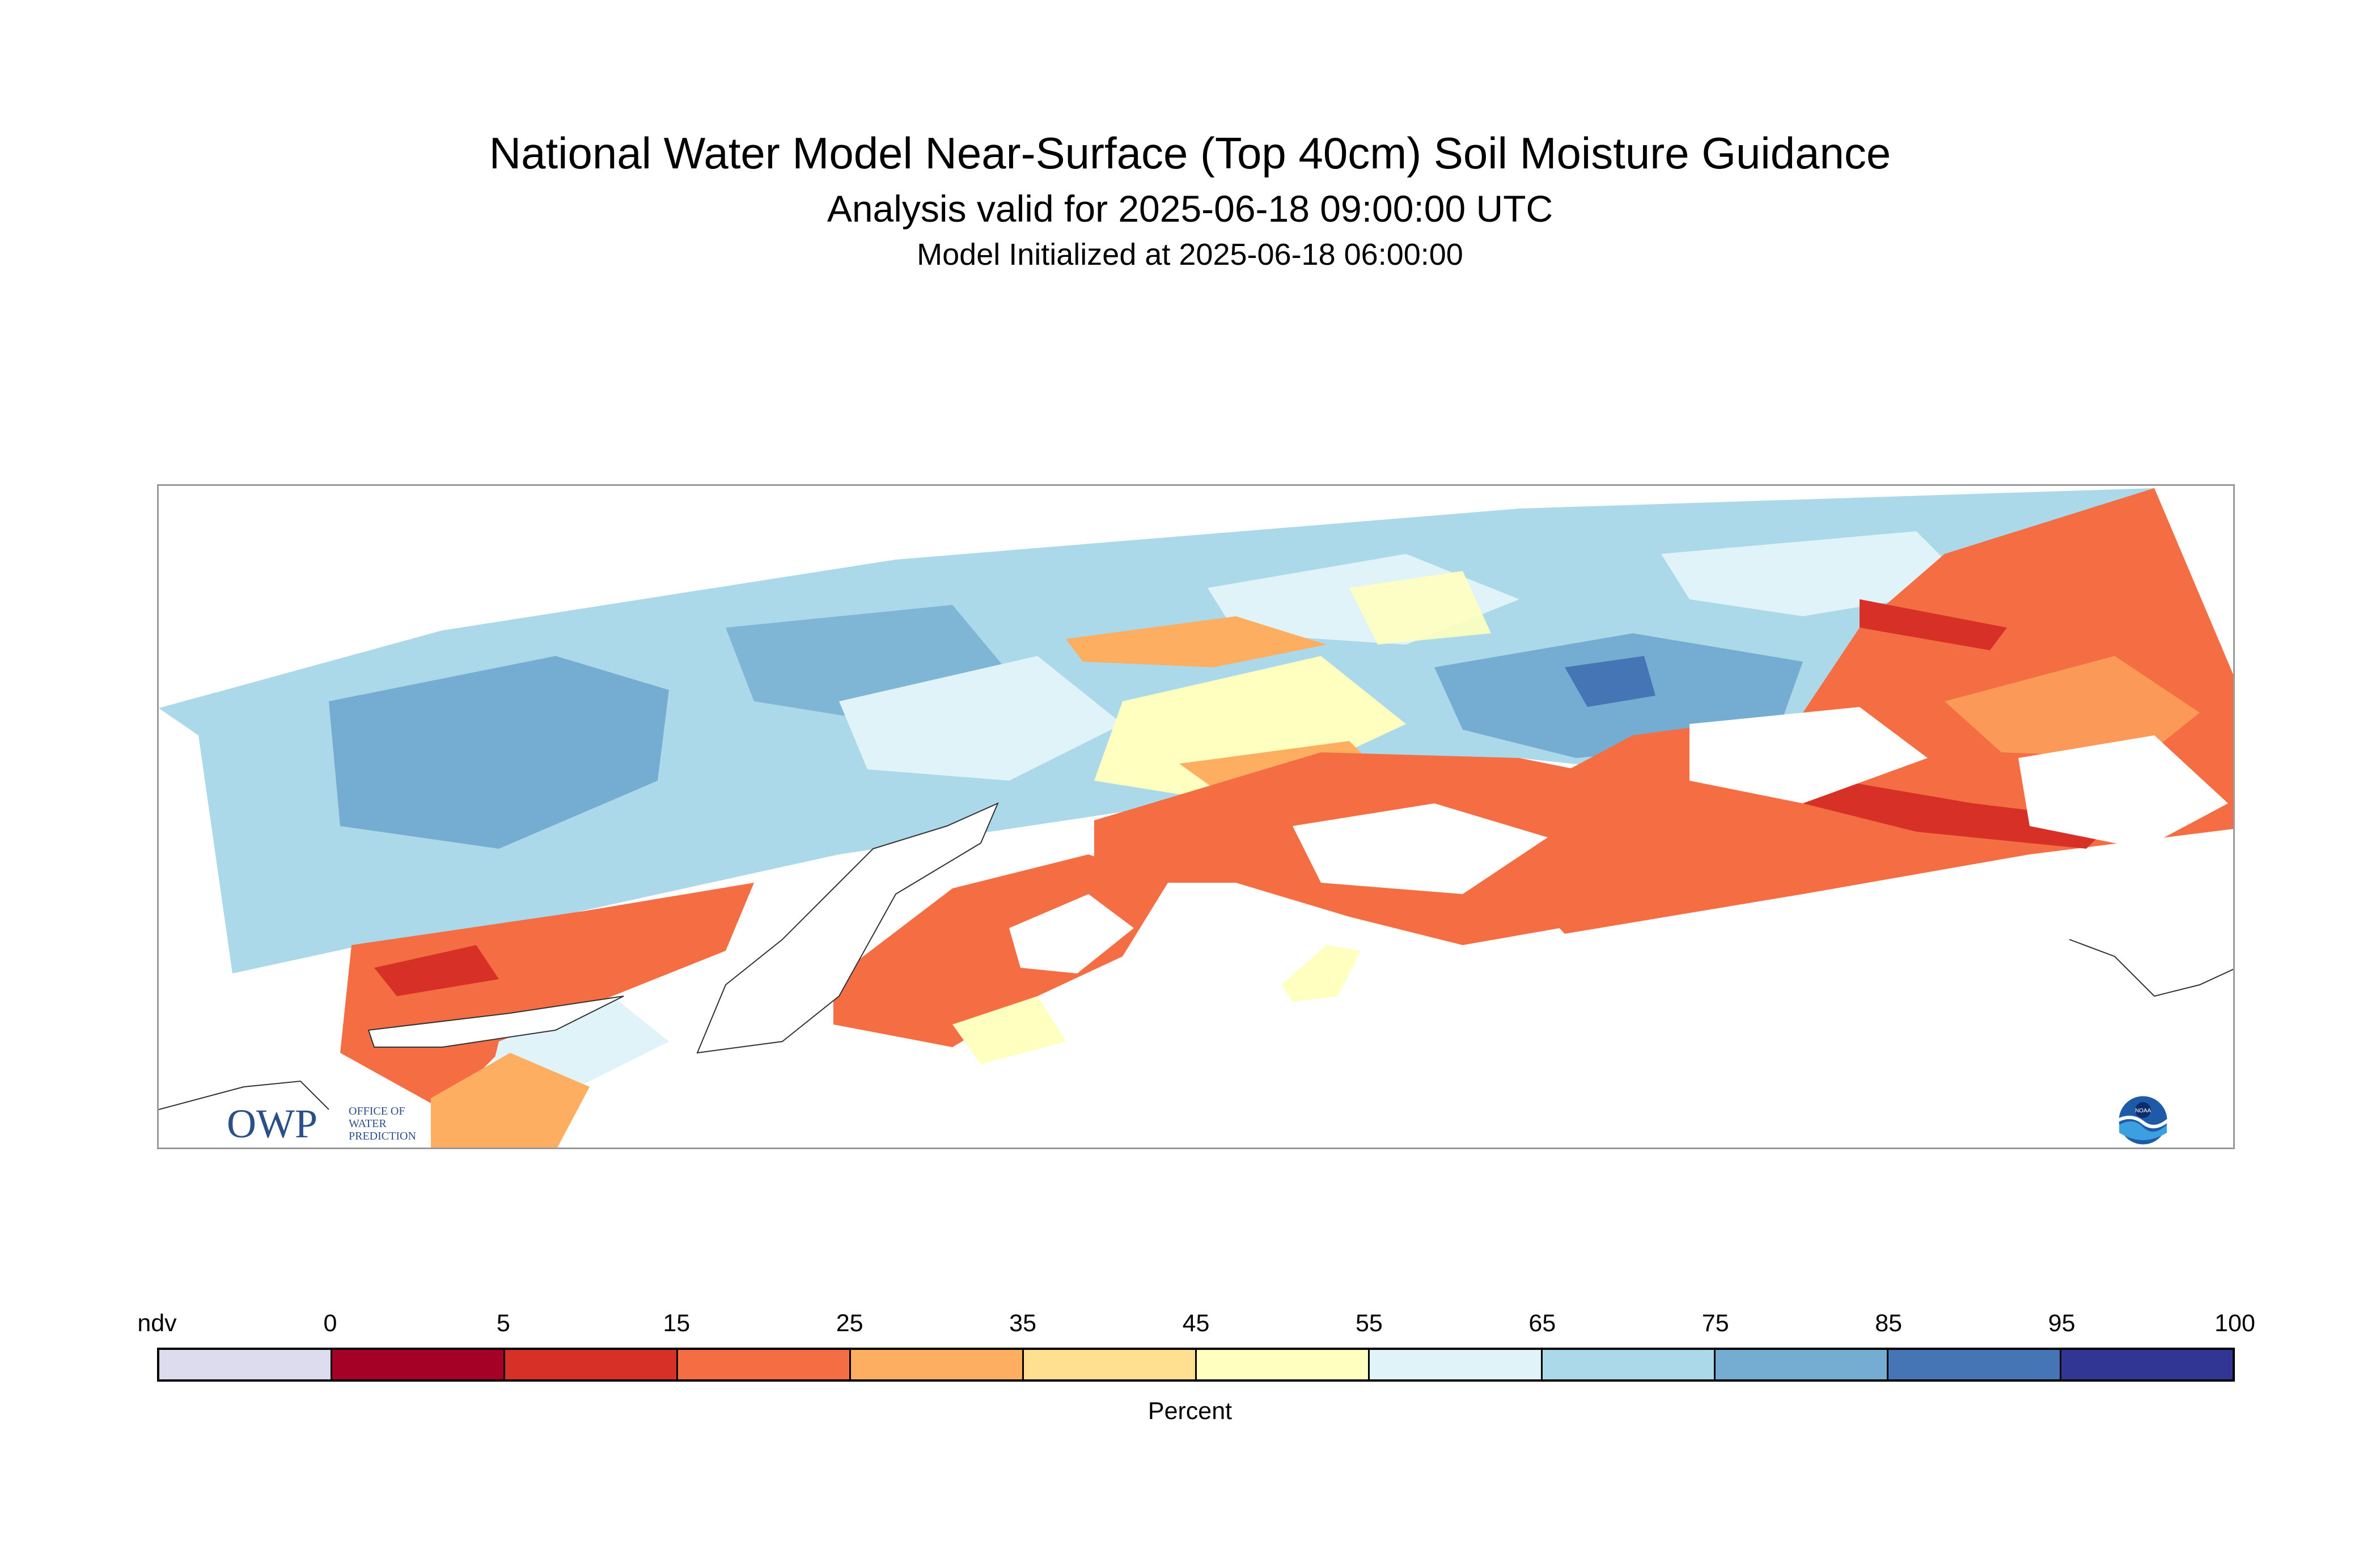 Image resolution: width=2380 pixels, height=1554 pixels. I want to click on interior-very-wet-patch, so click(1610, 682).